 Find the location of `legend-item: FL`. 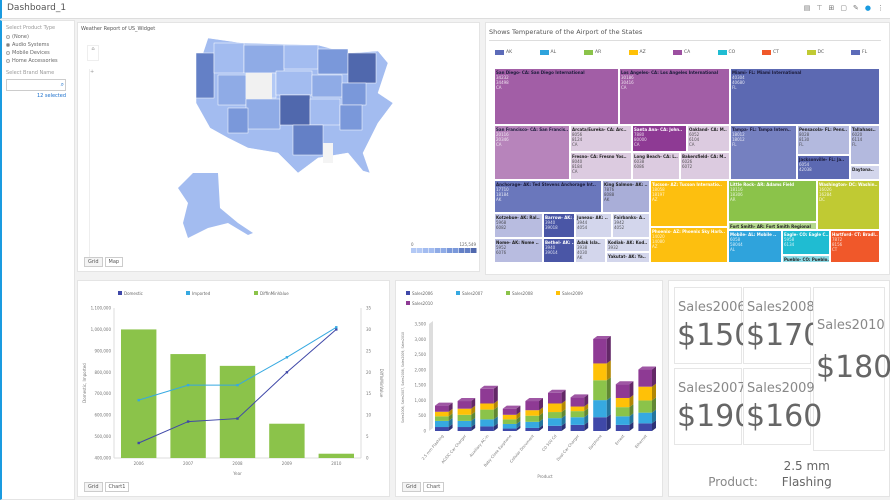

legend-item: FL is located at coordinates (859, 52).